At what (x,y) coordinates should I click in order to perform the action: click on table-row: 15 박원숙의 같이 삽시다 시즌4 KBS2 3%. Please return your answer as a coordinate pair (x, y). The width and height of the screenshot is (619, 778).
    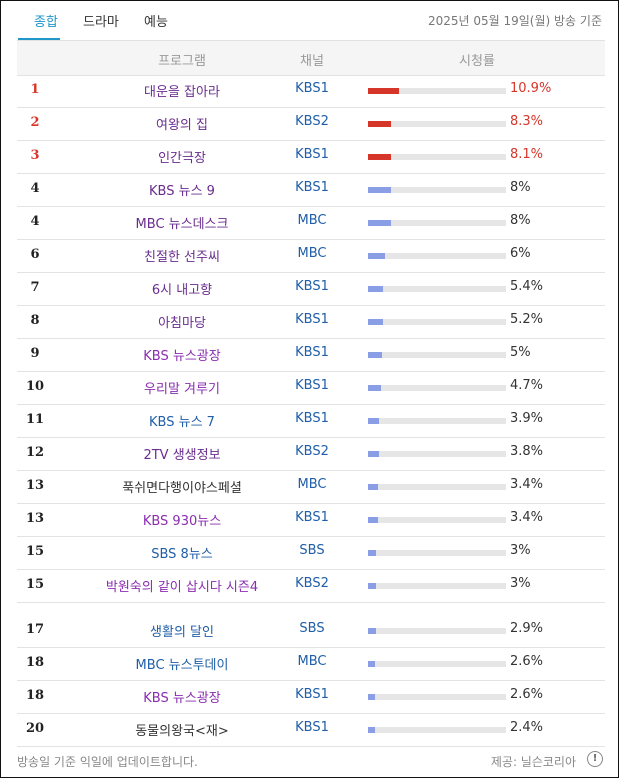
    Looking at the image, I should click on (311, 586).